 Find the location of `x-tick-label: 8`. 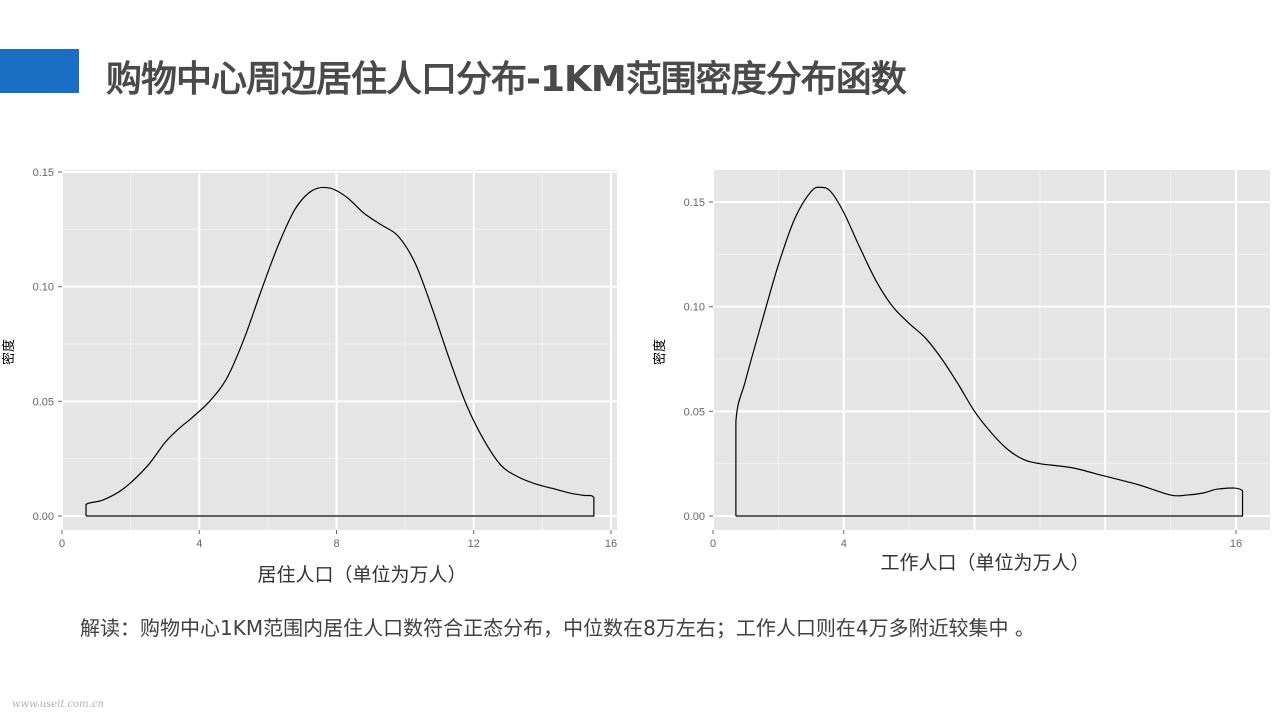

x-tick-label: 8 is located at coordinates (336, 544).